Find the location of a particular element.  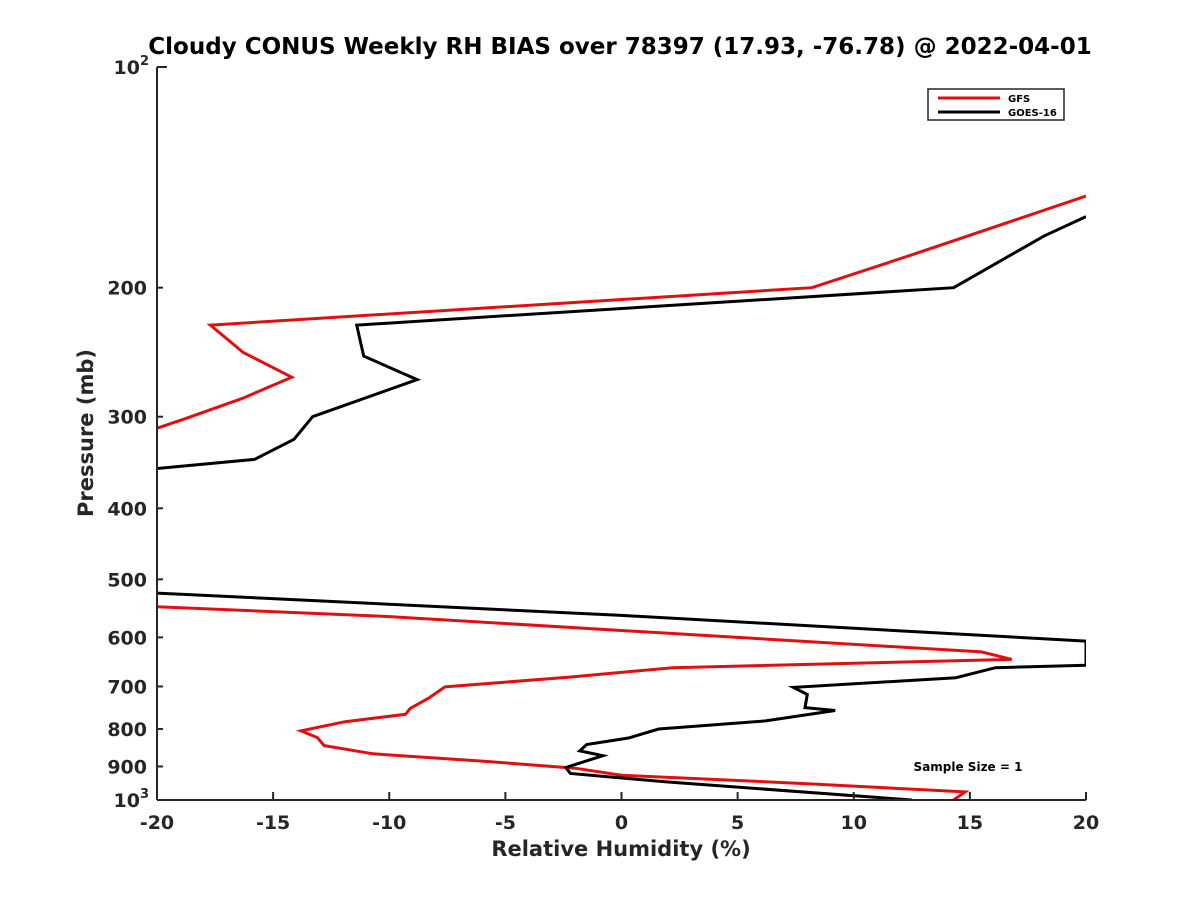

x-tick-label: 0 is located at coordinates (621, 823).